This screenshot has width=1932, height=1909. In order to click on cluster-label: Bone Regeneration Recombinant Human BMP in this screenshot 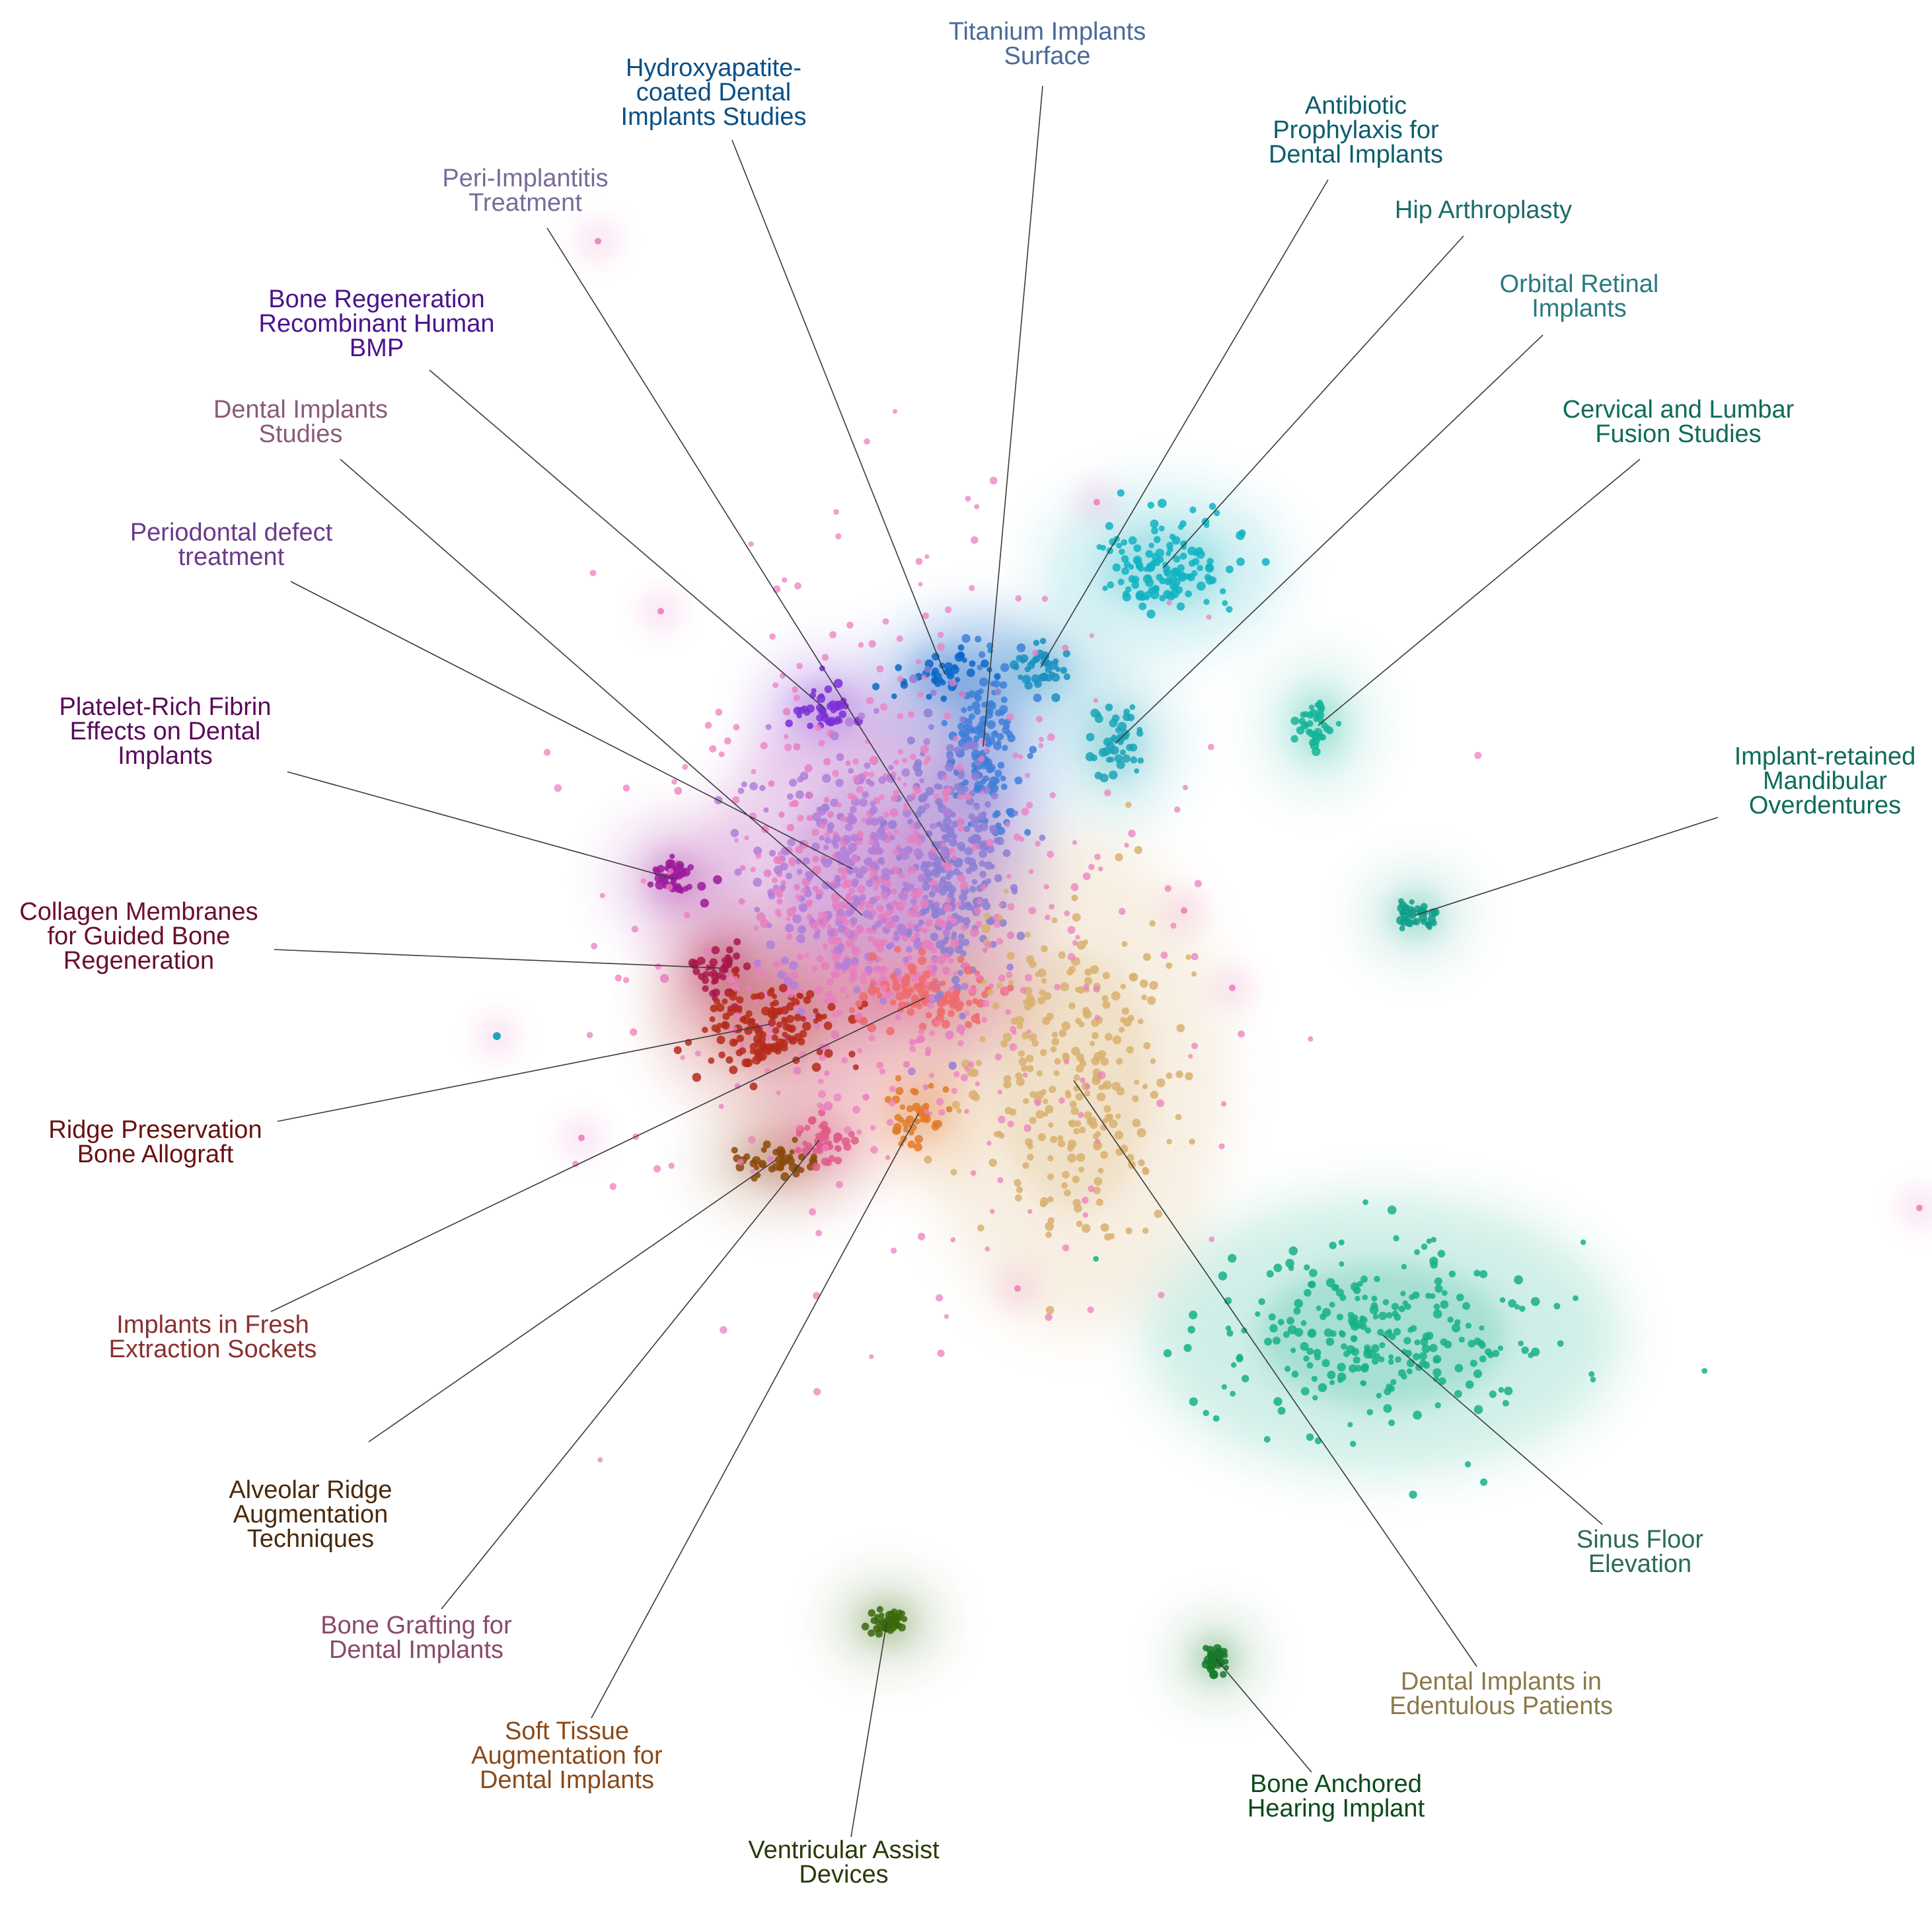, I will do `click(377, 324)`.